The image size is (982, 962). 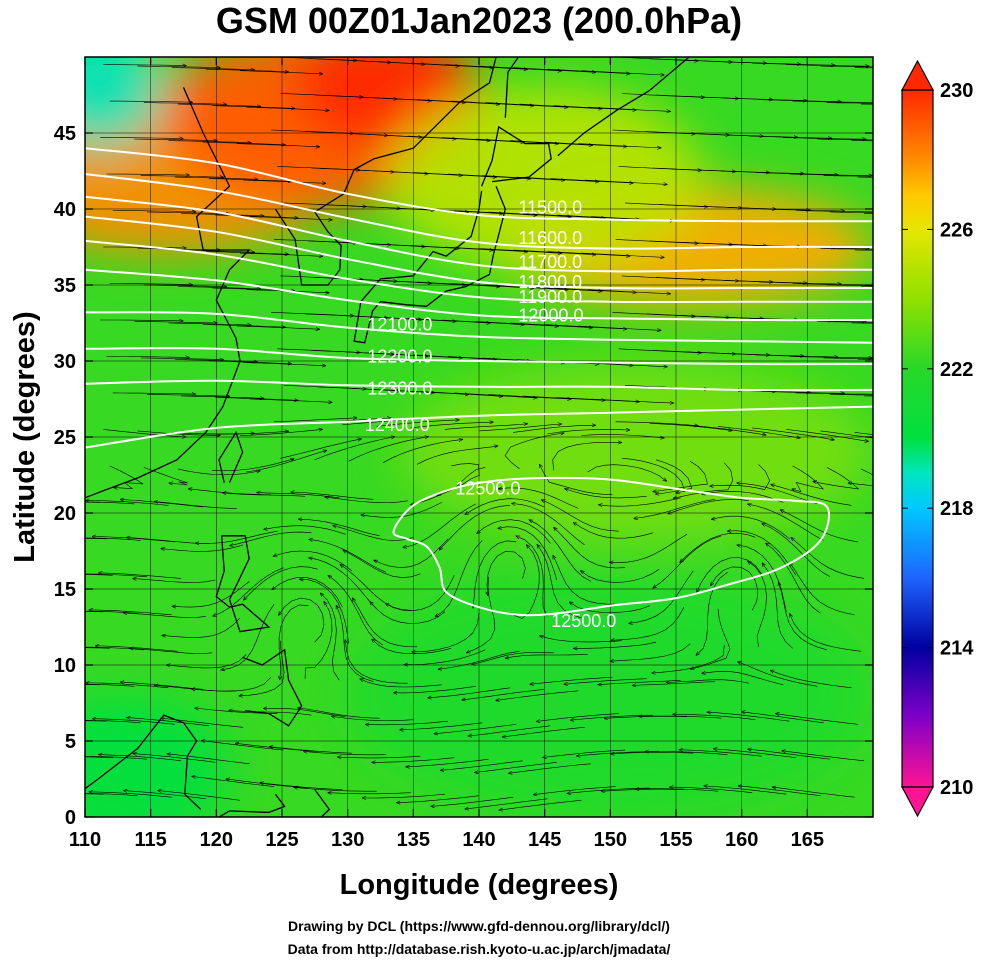 What do you see at coordinates (917, 75) in the screenshot?
I see `colorbar-max-arrow` at bounding box center [917, 75].